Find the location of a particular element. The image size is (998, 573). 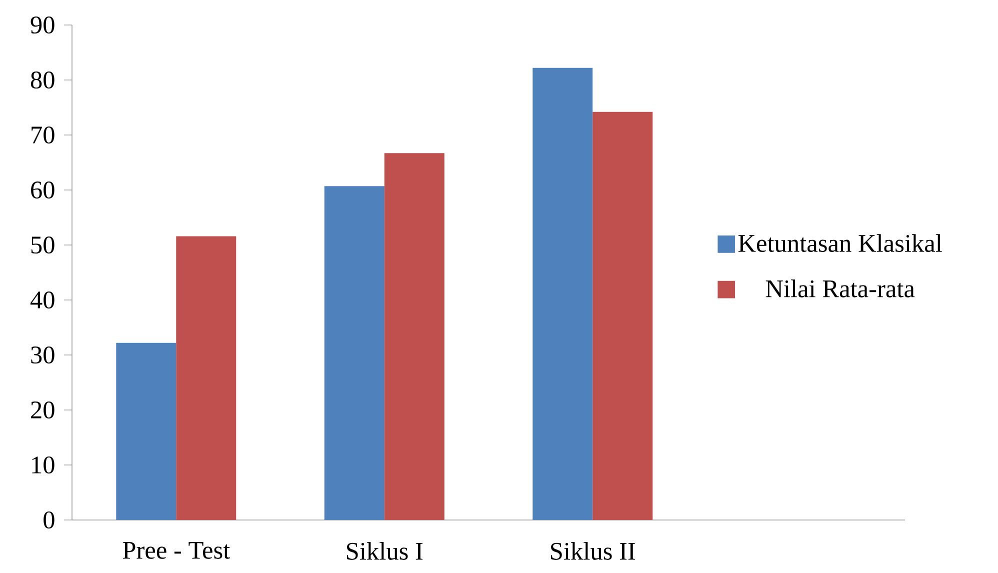

x-tick-label: Siklus II is located at coordinates (593, 551).